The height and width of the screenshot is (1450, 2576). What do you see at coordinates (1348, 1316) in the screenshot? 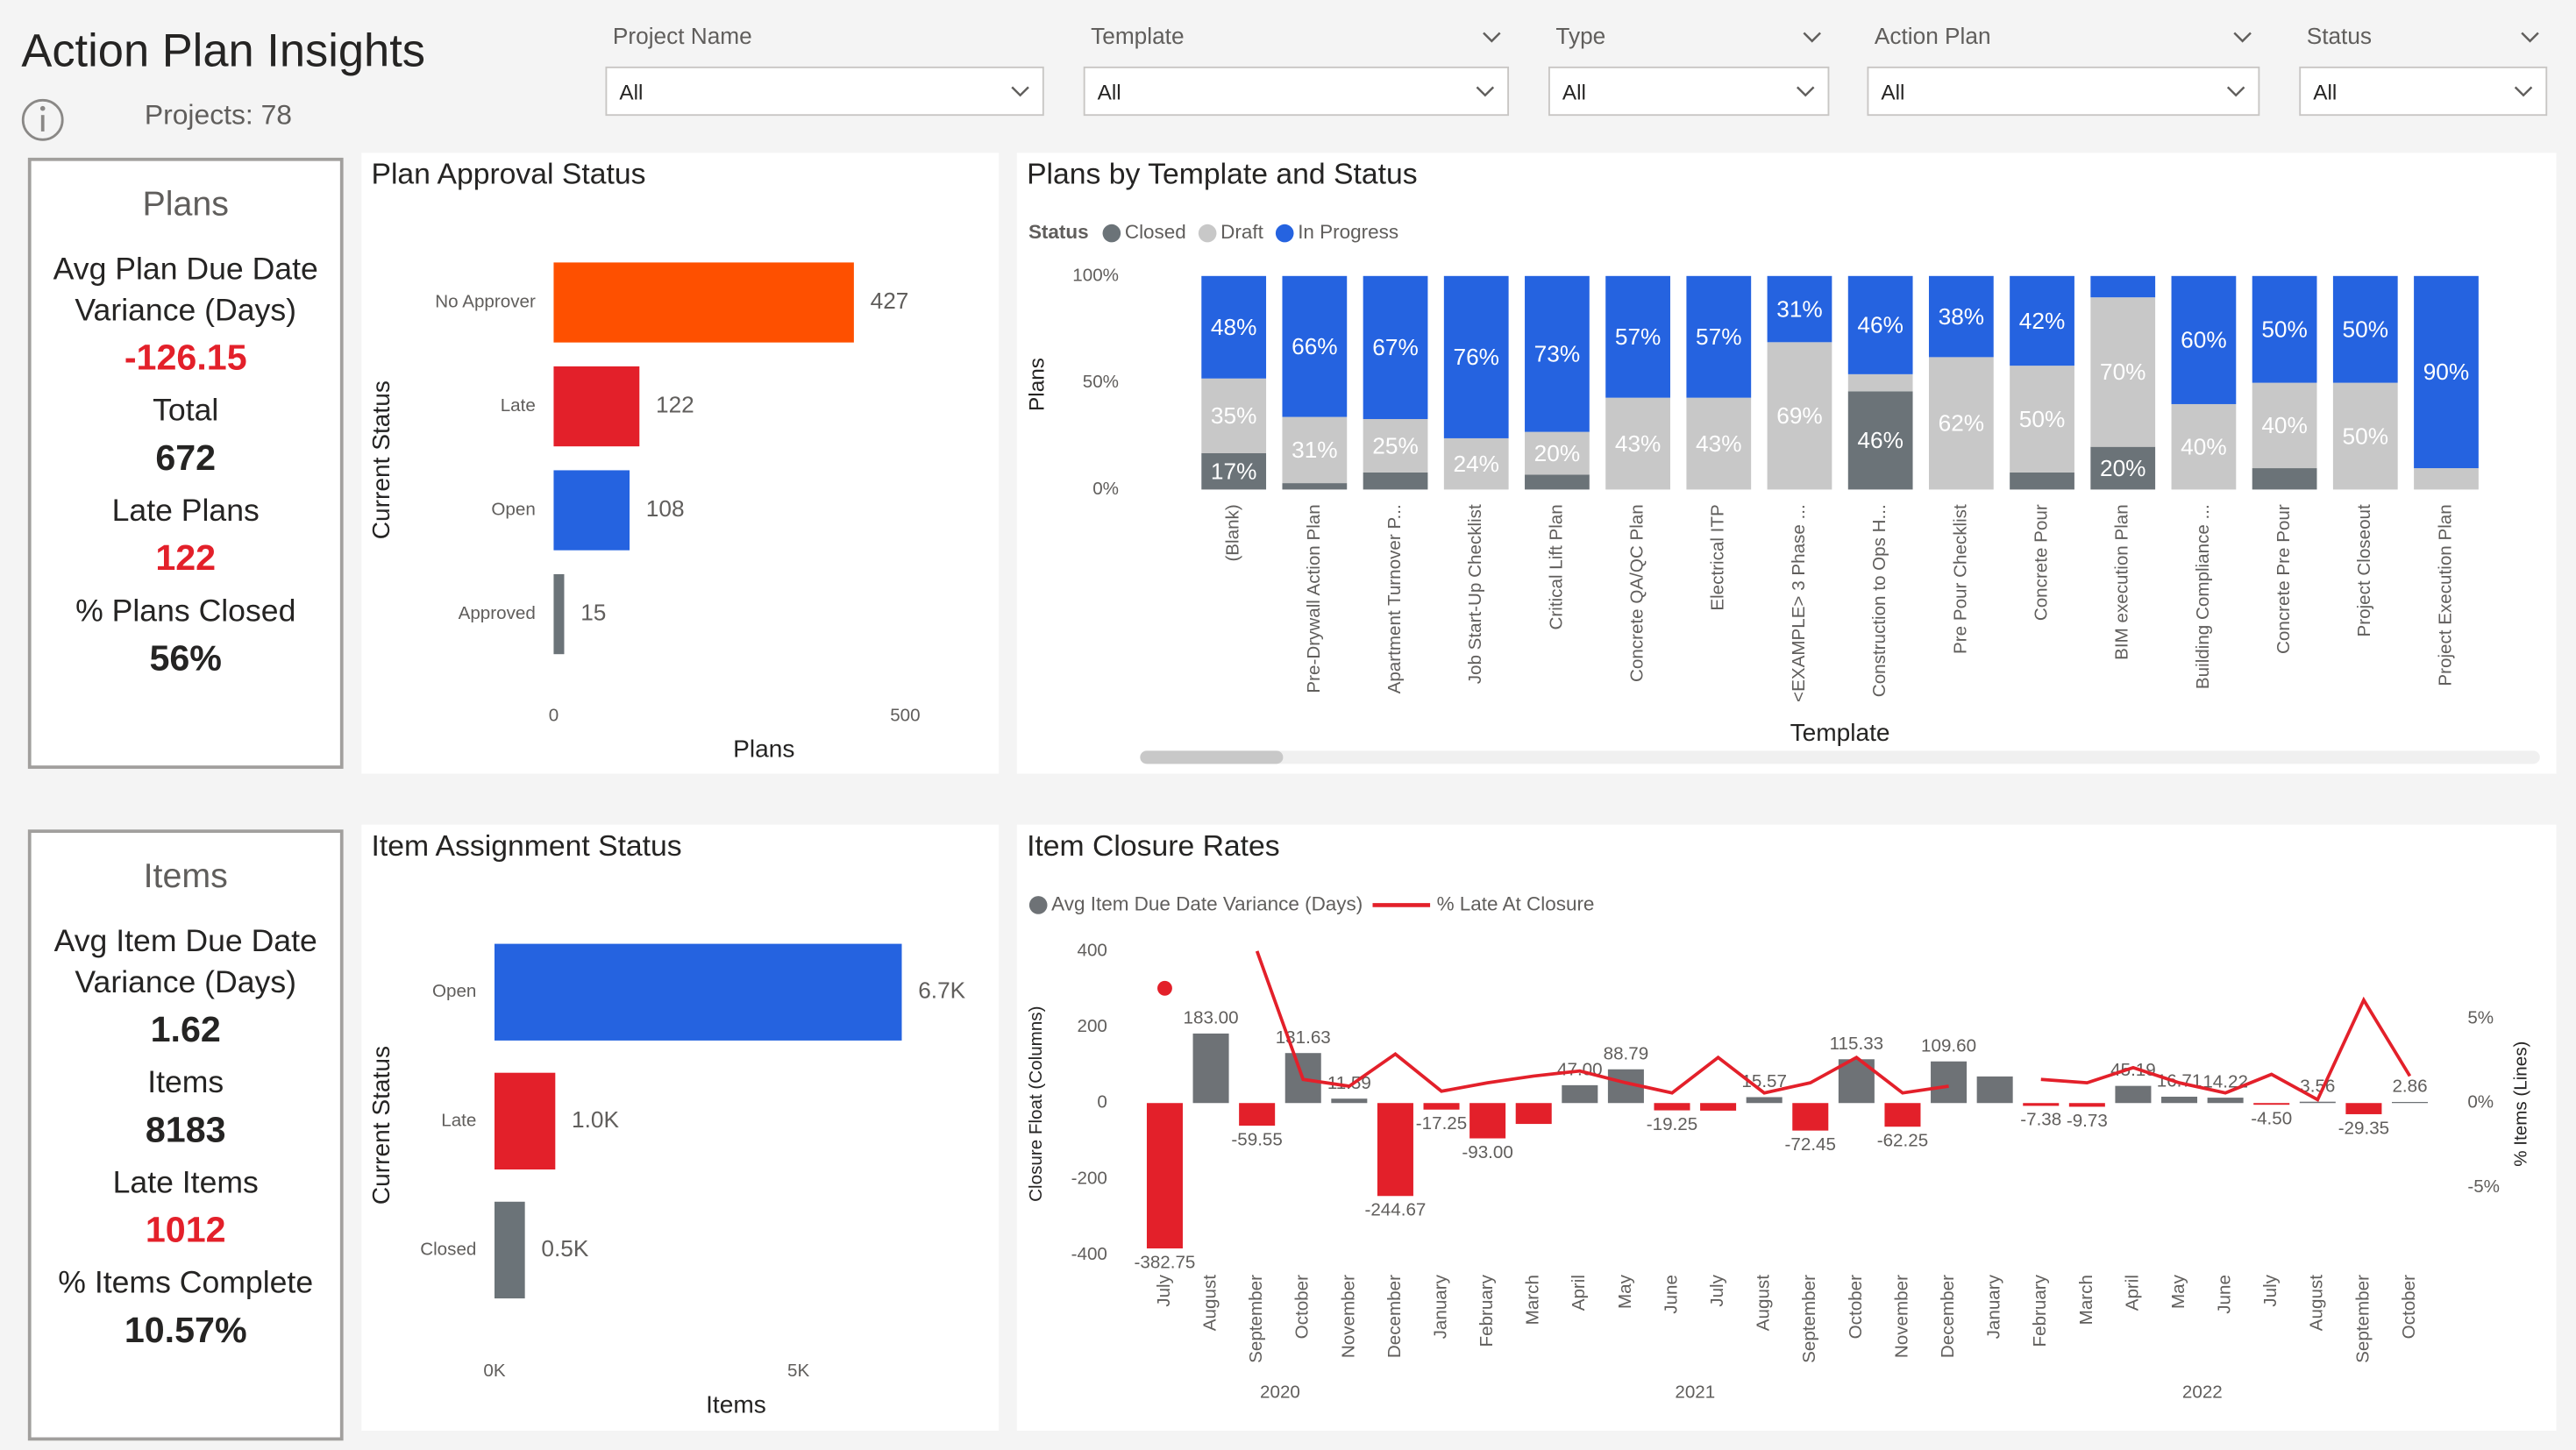
I see `x-tick-label: November` at bounding box center [1348, 1316].